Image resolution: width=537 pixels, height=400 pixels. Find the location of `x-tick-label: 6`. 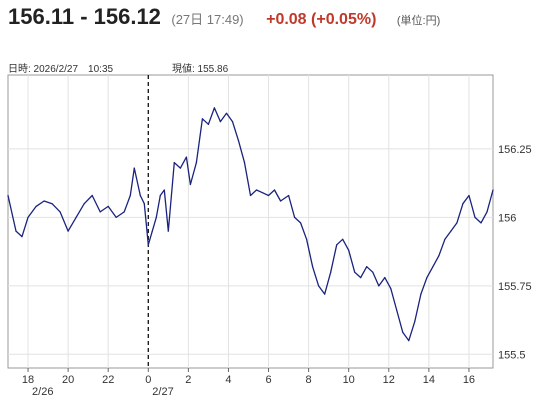

x-tick-label: 6 is located at coordinates (268, 380).